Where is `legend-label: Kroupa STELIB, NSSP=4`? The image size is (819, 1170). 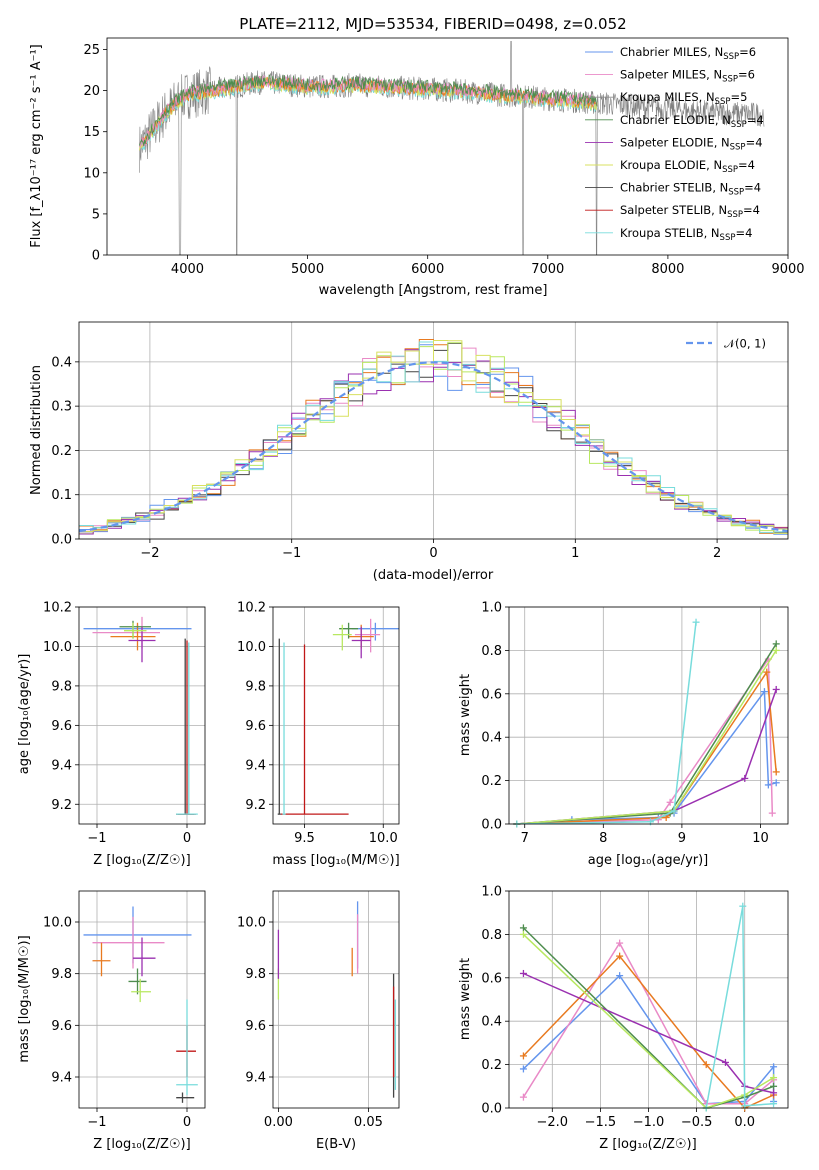 legend-label: Kroupa STELIB, NSSP=4 is located at coordinates (686, 234).